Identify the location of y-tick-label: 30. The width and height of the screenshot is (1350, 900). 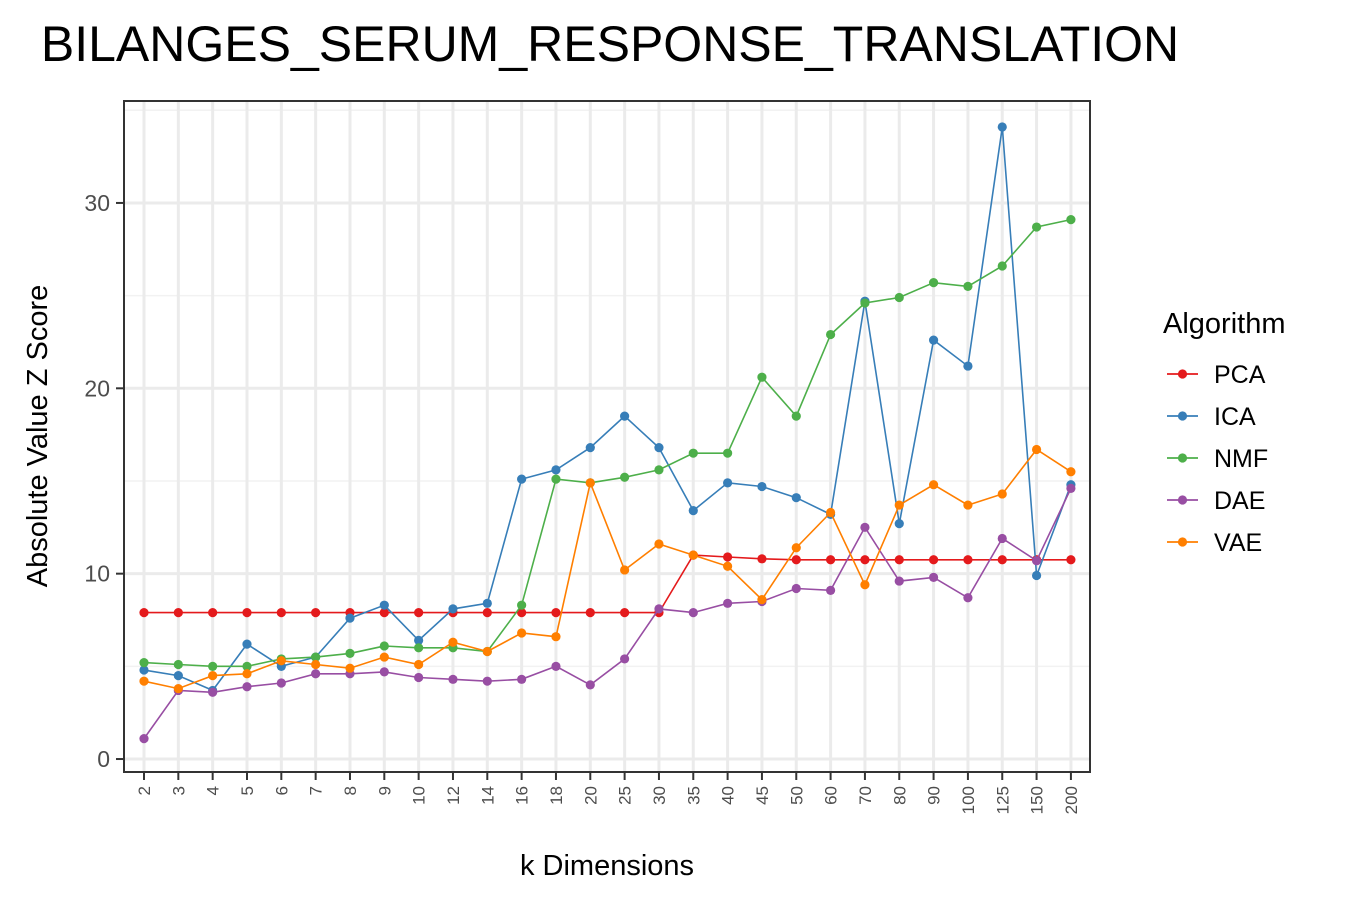
(97, 203).